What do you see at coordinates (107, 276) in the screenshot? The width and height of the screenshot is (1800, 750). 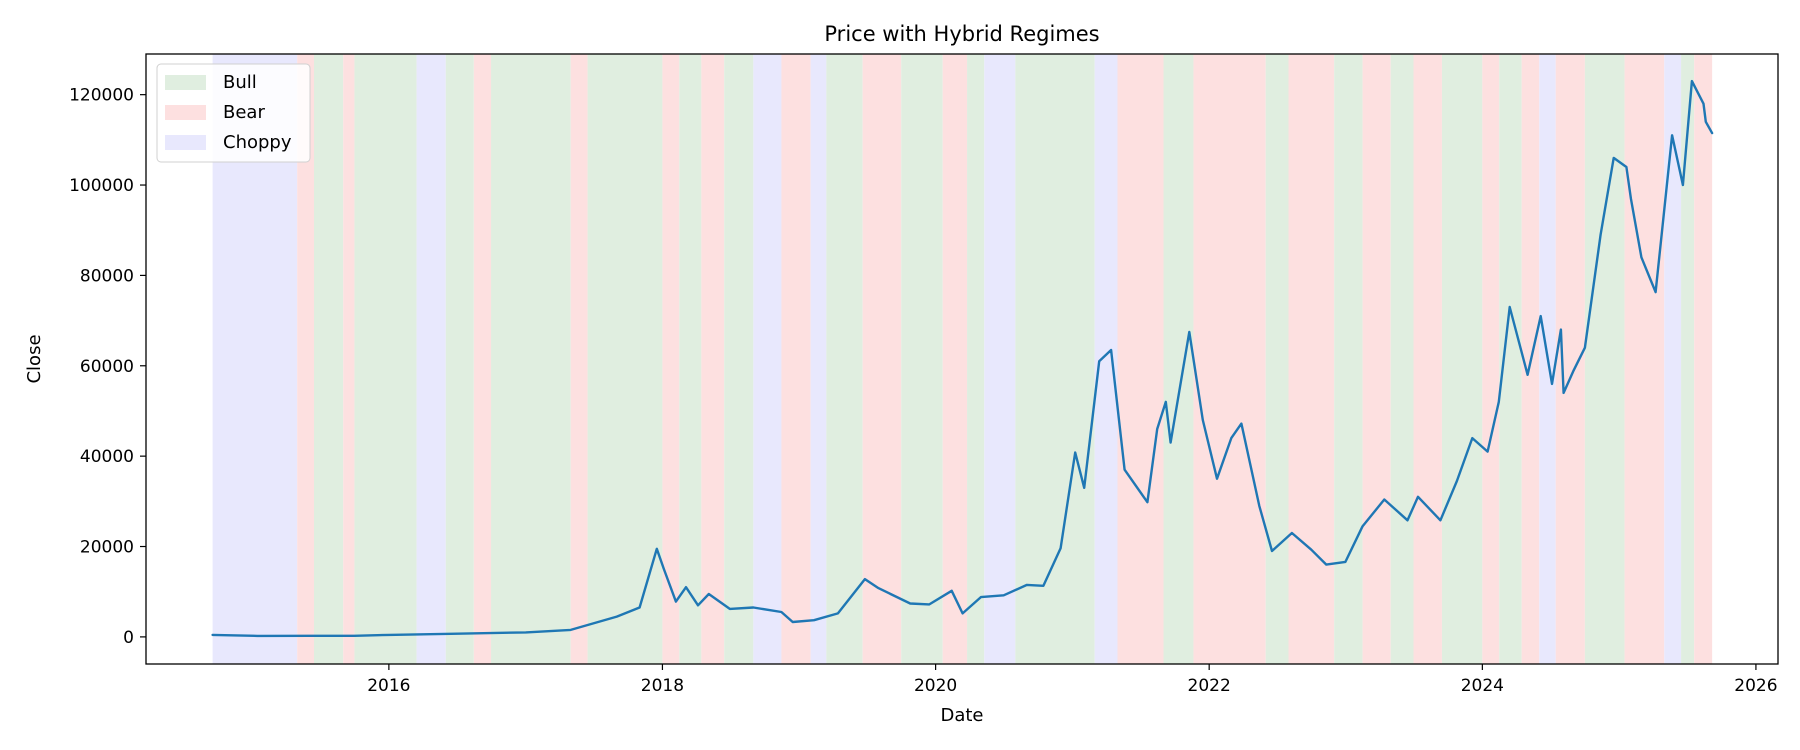 I see `y-tick-label: 80000` at bounding box center [107, 276].